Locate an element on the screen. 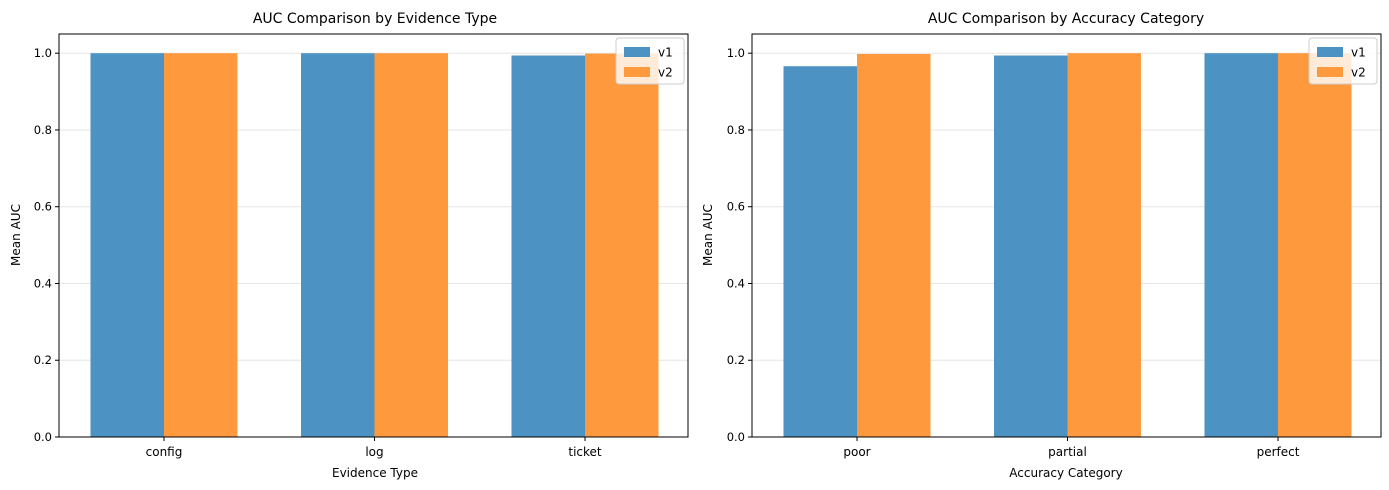 The height and width of the screenshot is (490, 1389). x-tick-label: perfect is located at coordinates (1278, 452).